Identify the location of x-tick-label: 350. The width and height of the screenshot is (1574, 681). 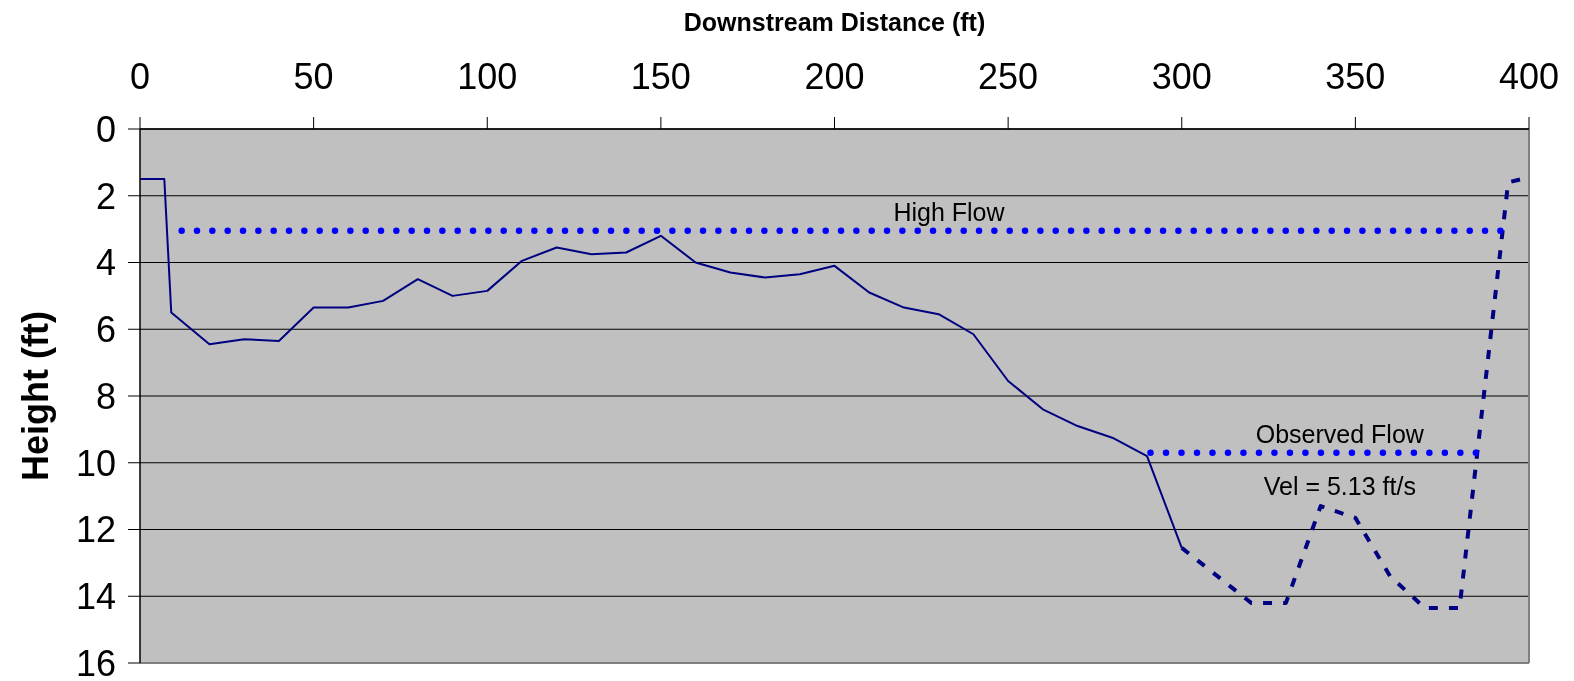
(1355, 76).